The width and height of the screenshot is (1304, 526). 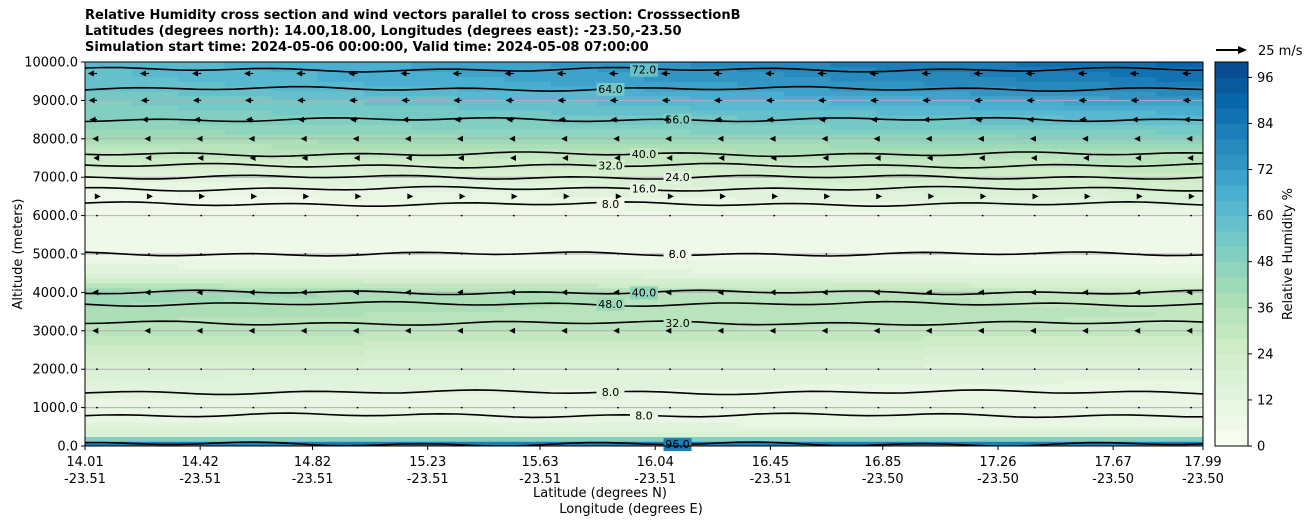 What do you see at coordinates (644, 443) in the screenshot?
I see `contour-line` at bounding box center [644, 443].